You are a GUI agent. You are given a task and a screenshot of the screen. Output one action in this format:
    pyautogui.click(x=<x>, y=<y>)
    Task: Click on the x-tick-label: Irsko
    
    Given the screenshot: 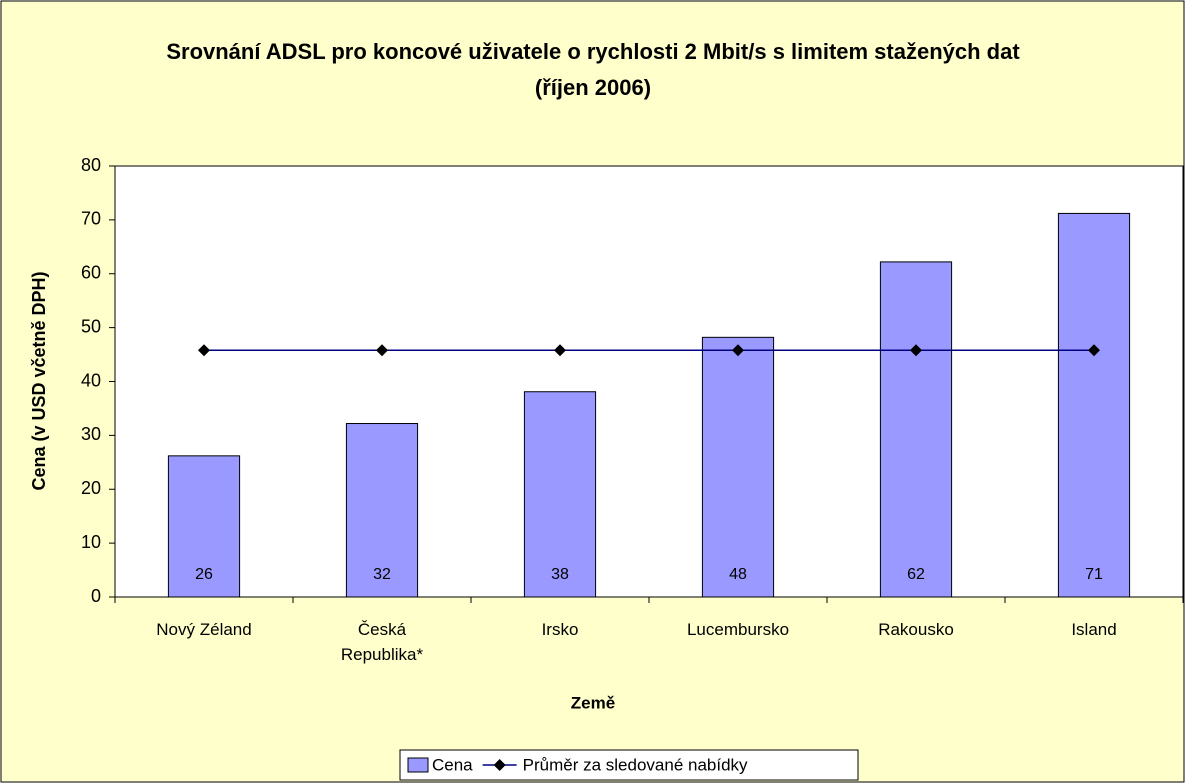 What is the action you would take?
    pyautogui.click(x=560, y=629)
    